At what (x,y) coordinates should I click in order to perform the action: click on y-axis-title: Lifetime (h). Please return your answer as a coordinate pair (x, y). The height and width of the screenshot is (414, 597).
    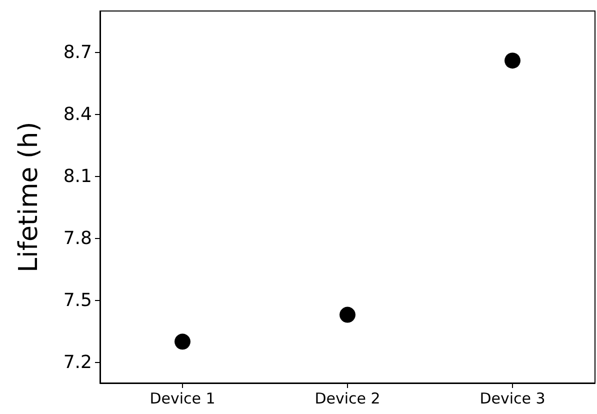
    Looking at the image, I should click on (29, 197).